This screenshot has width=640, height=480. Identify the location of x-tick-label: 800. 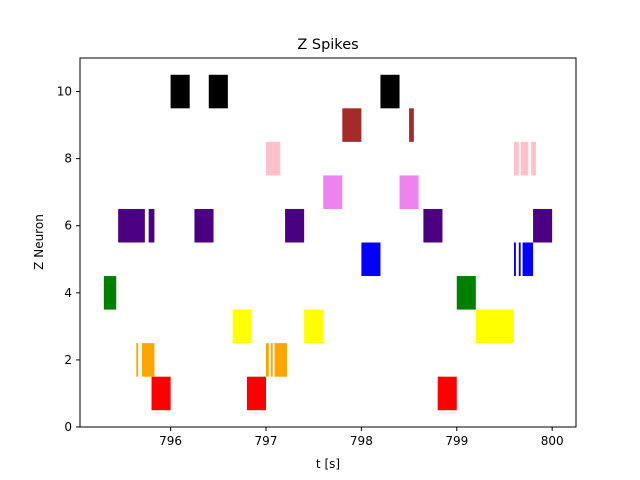
(552, 441).